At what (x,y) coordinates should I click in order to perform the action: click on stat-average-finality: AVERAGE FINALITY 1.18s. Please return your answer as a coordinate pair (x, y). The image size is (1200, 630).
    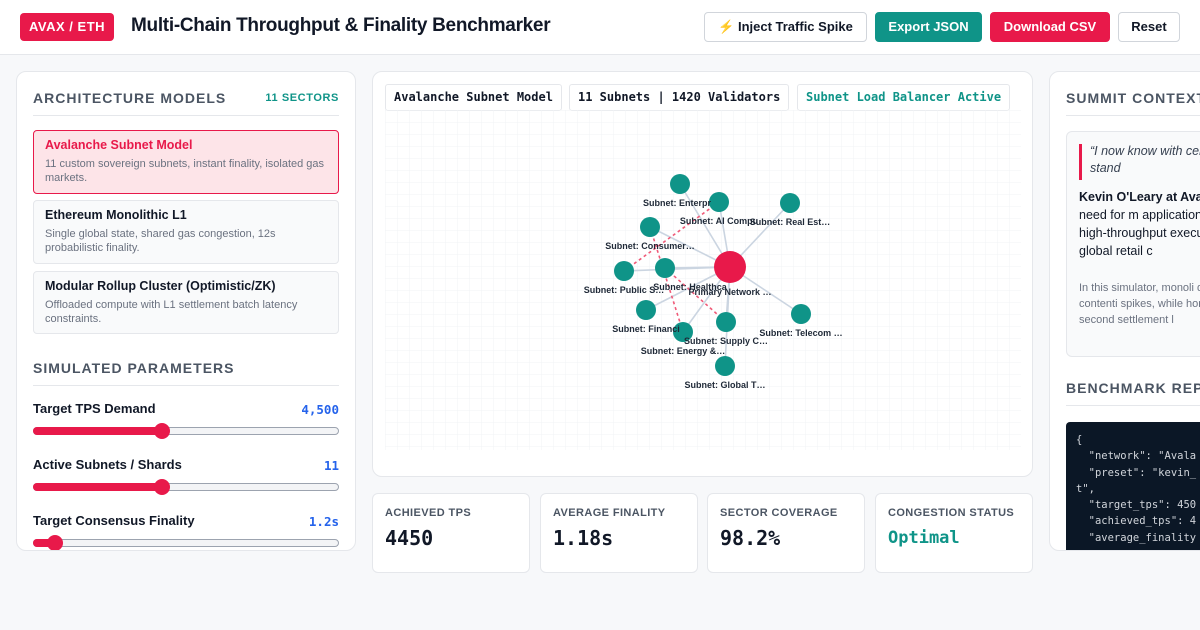
    Looking at the image, I should click on (619, 533).